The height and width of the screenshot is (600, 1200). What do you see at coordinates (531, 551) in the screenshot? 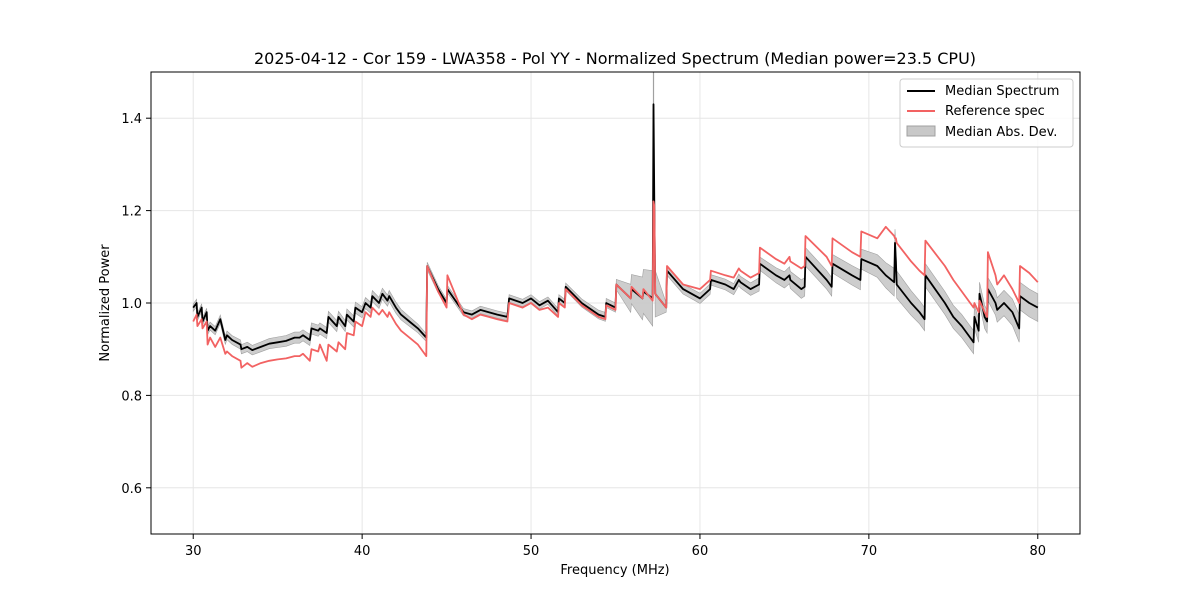
I see `x-tick-label: 50` at bounding box center [531, 551].